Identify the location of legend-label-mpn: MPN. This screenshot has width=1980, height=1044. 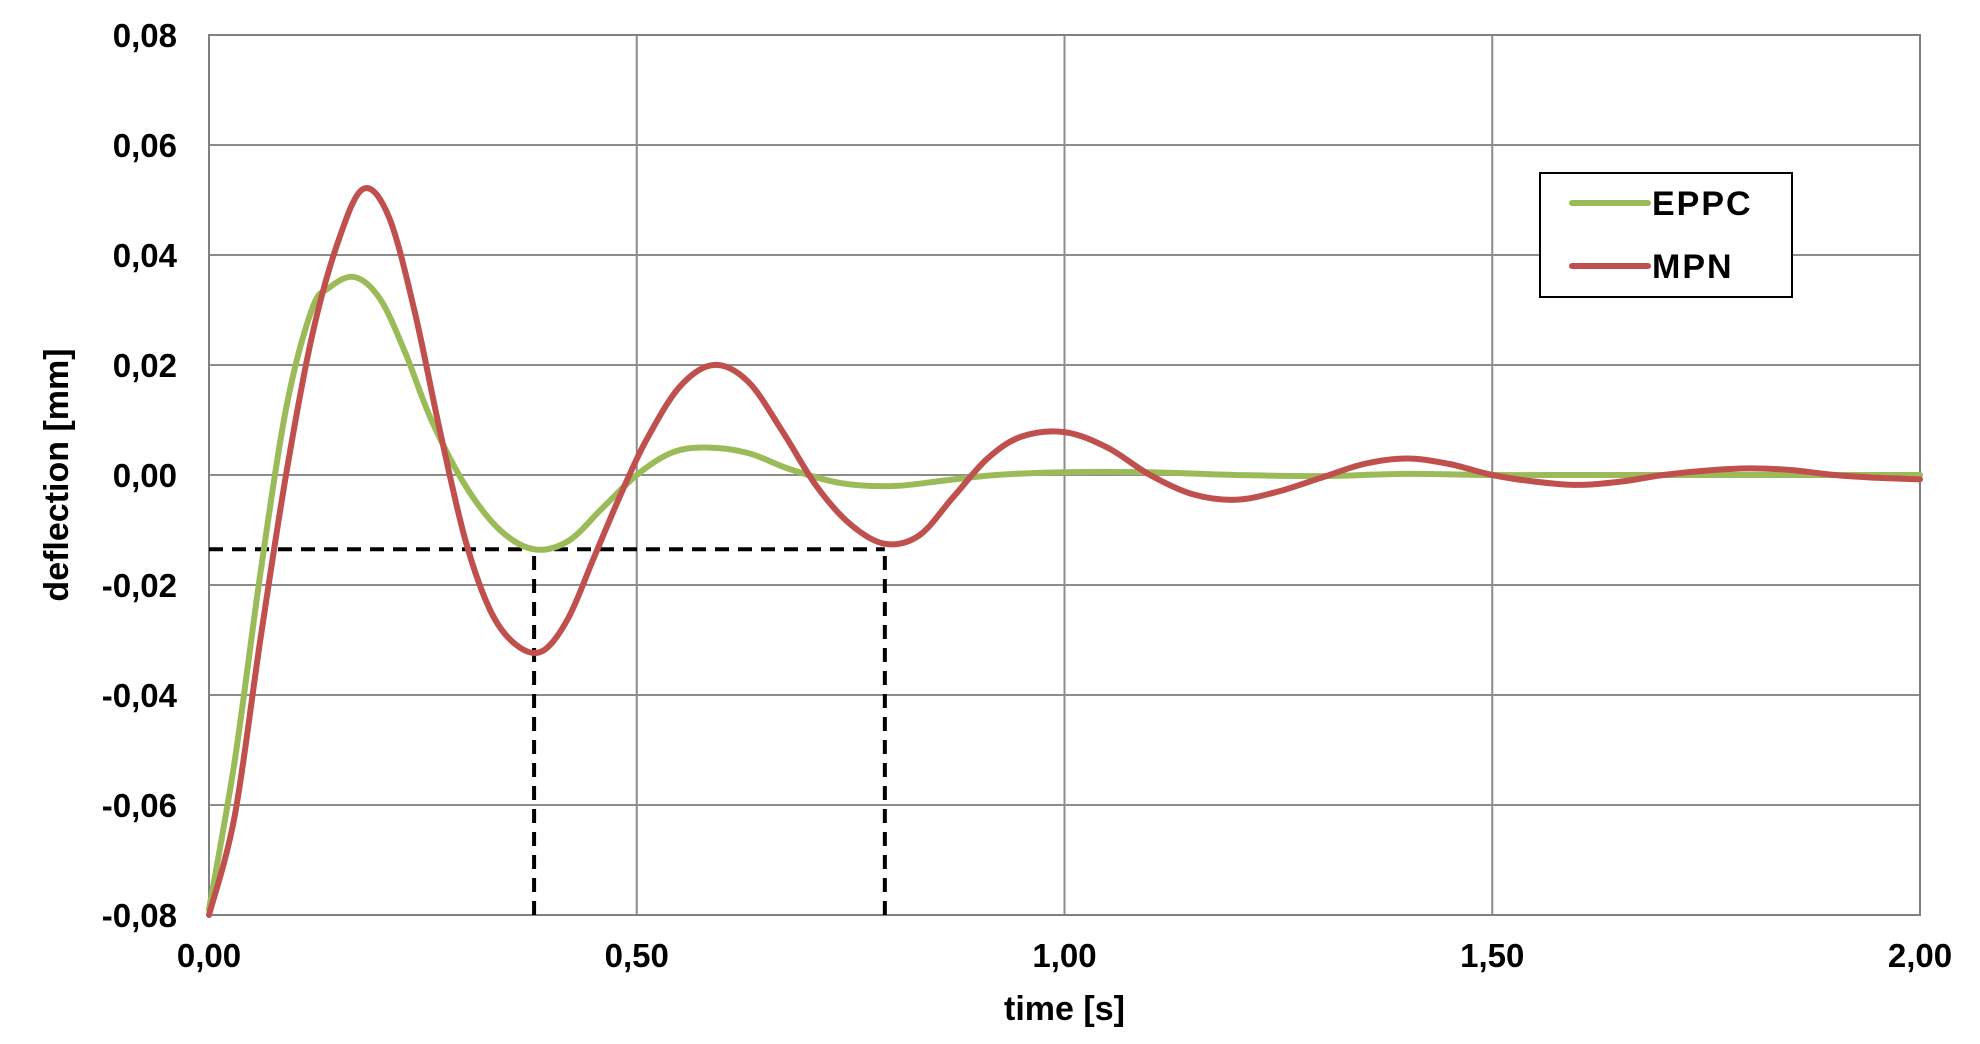
(1693, 267).